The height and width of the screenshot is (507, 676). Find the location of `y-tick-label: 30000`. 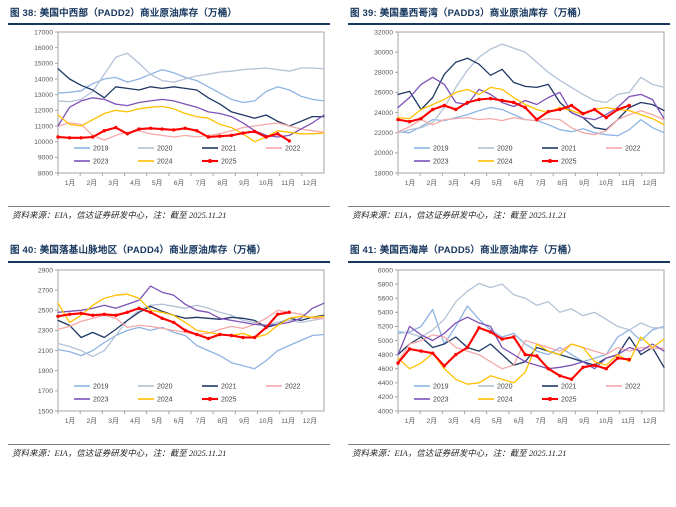

y-tick-label: 30000 is located at coordinates (383, 53).